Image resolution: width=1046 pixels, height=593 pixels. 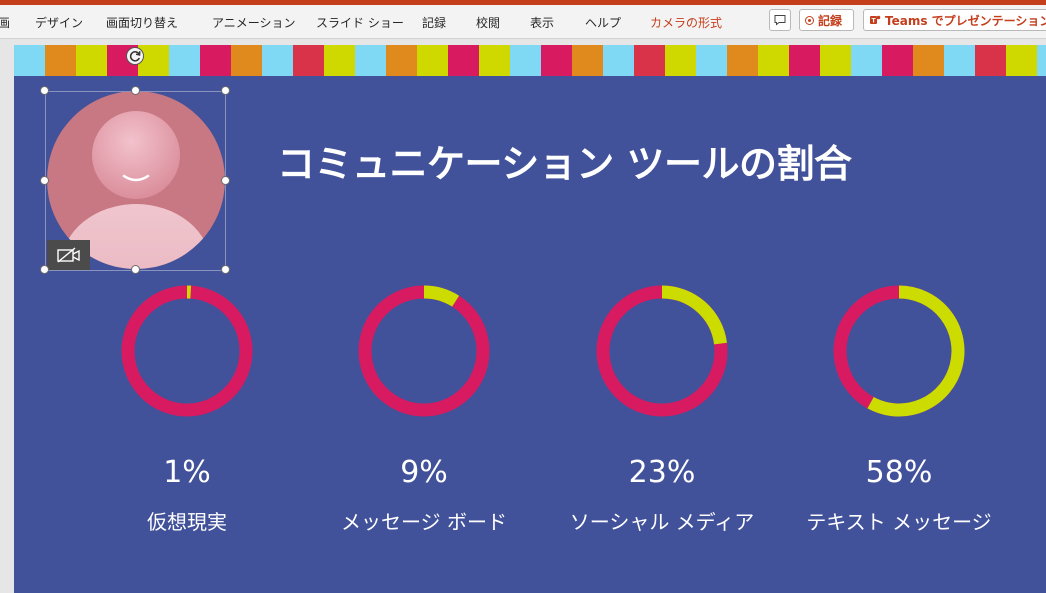 I want to click on tab-camera-format: カメラの形式, so click(x=686, y=23).